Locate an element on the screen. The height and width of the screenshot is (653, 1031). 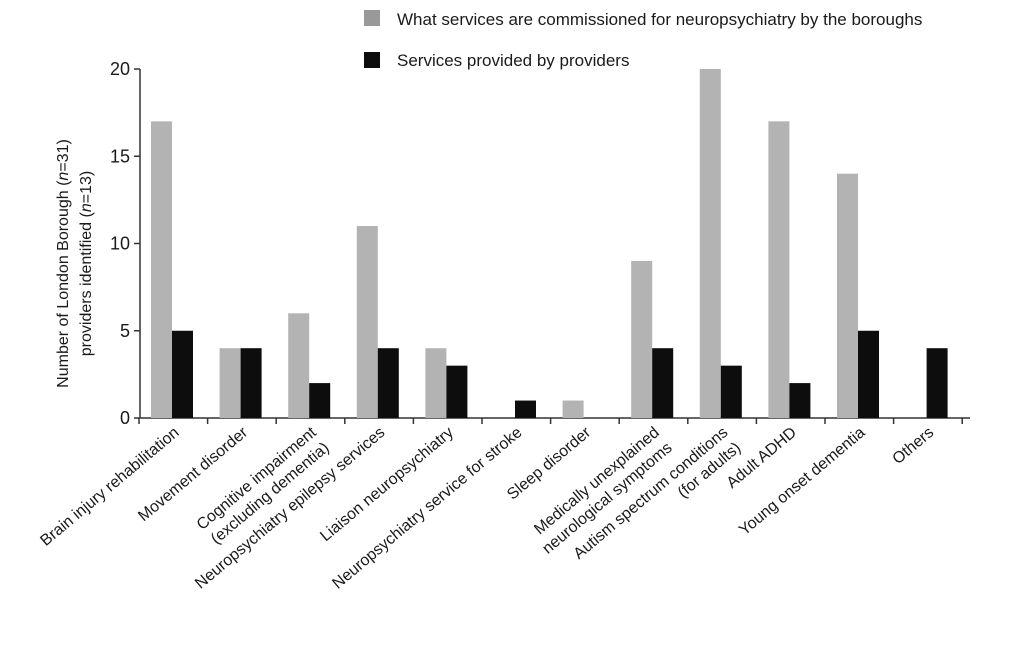
y-axis-title-line: providers identified (n=13) is located at coordinates (86, 263).